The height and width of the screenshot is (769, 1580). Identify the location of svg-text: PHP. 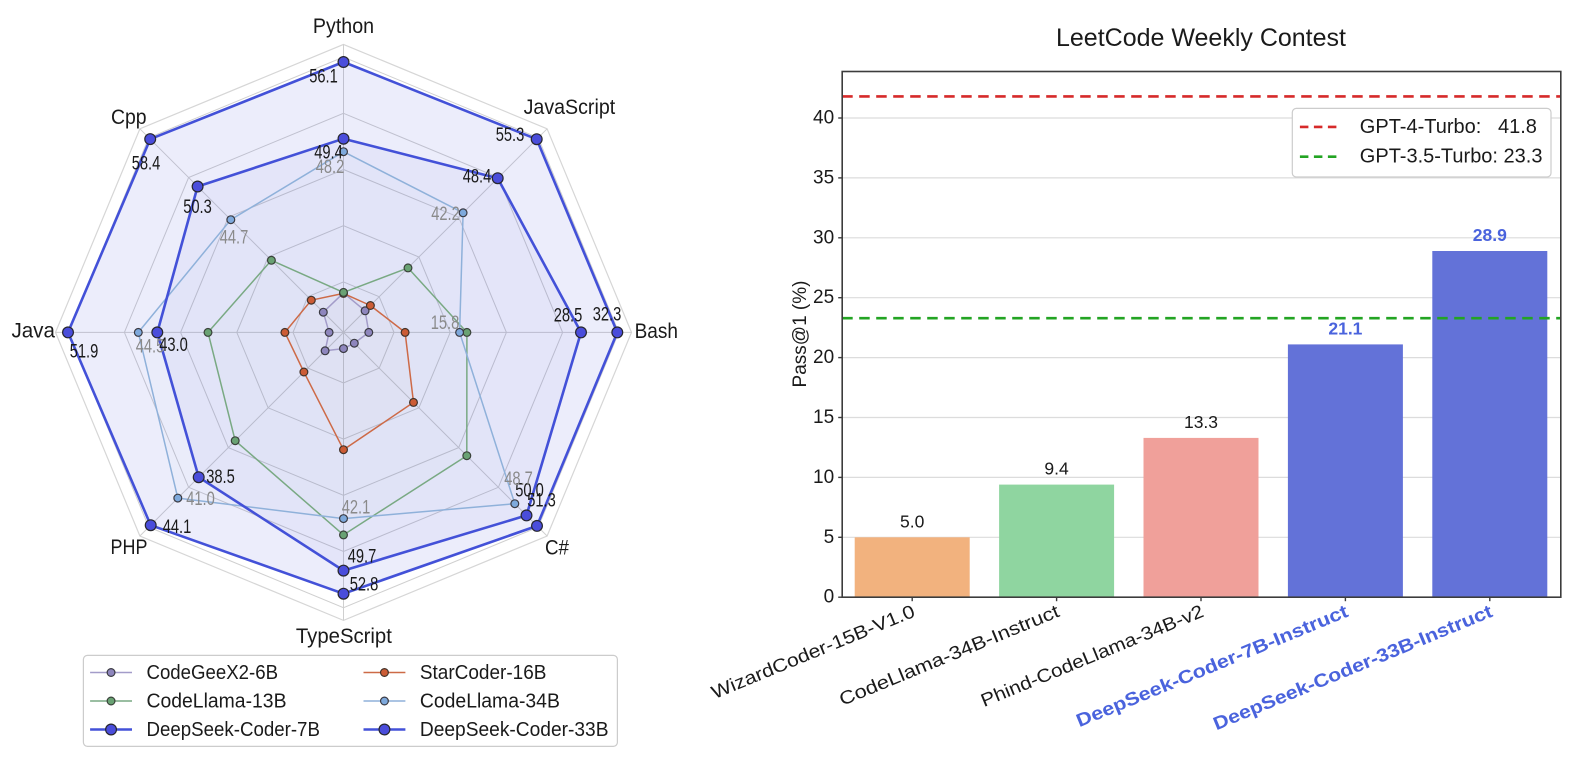
(129, 547).